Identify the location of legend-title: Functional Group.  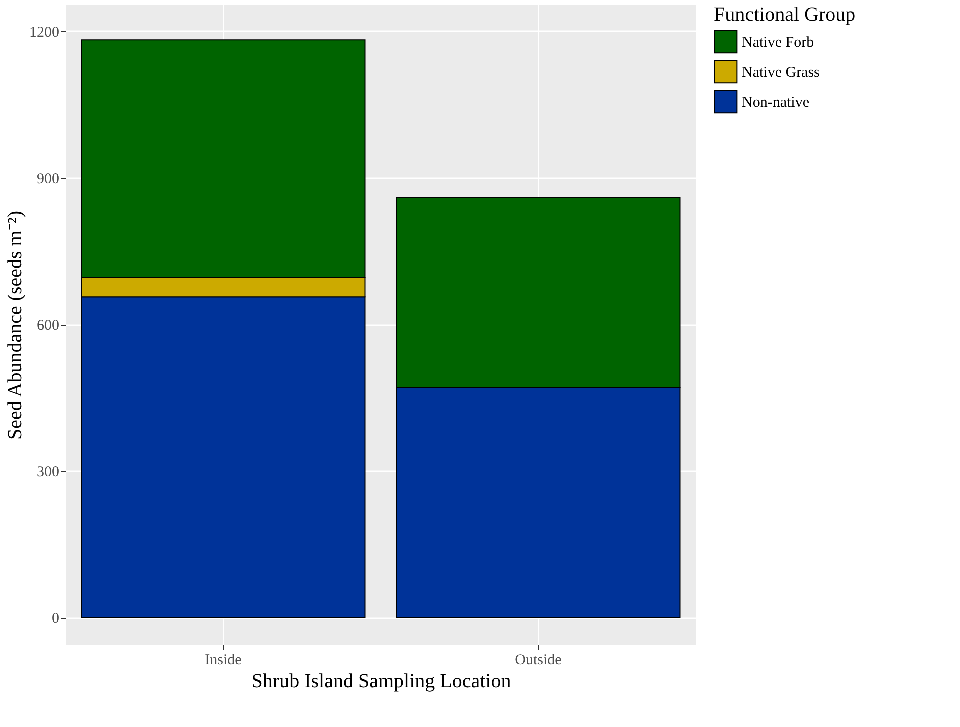
(785, 15).